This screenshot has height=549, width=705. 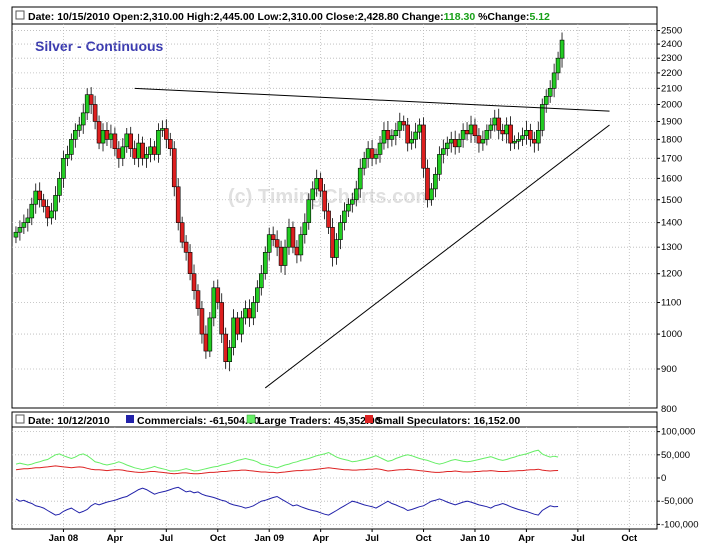 I want to click on small-speculators-value: 16,152.00, so click(x=496, y=421).